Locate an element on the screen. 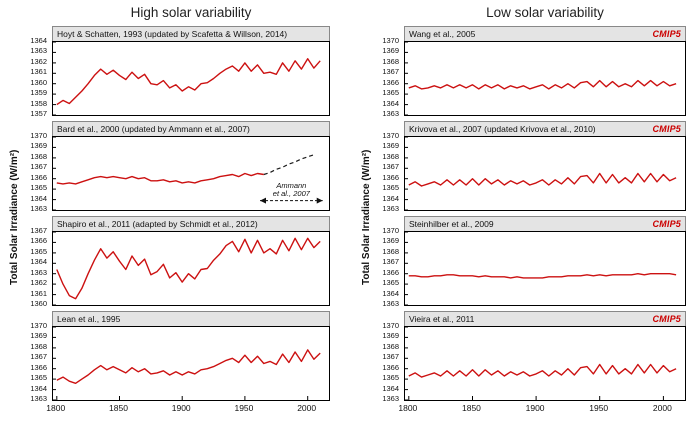 Image resolution: width=700 pixels, height=429 pixels. line-chart-bard: Ammann et al., 2007 is located at coordinates (191, 173).